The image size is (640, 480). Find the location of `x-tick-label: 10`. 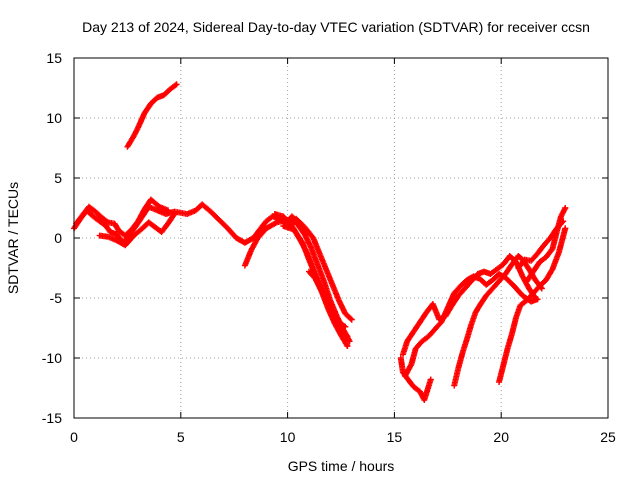

x-tick-label: 10 is located at coordinates (288, 437).